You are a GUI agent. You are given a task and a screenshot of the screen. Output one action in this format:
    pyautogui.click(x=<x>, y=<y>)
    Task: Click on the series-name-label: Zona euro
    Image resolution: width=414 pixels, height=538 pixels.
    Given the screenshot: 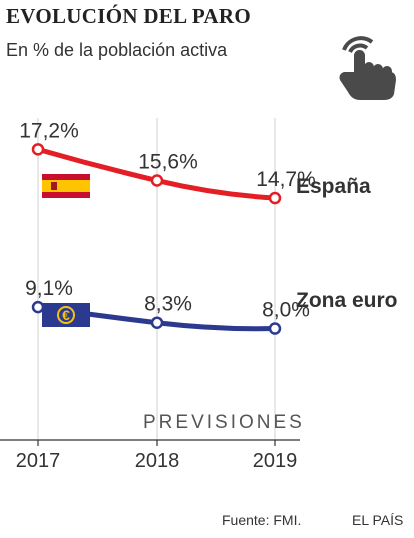 What is the action you would take?
    pyautogui.click(x=347, y=300)
    